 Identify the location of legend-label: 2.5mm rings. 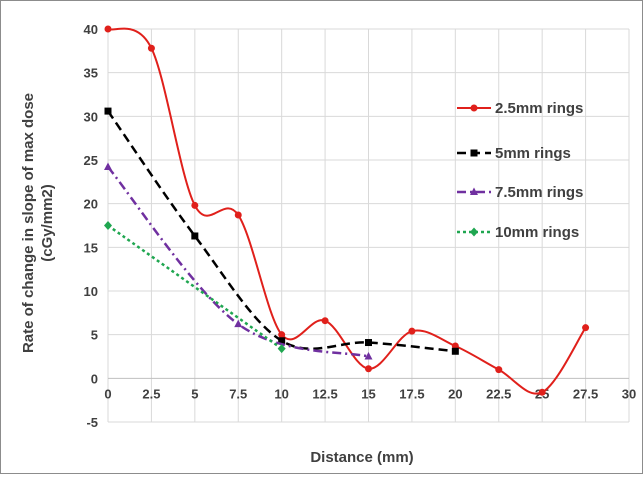
(539, 108).